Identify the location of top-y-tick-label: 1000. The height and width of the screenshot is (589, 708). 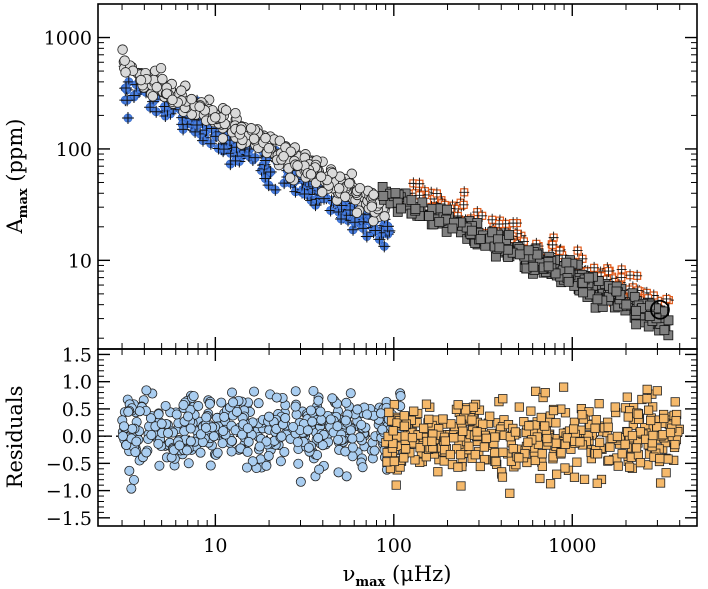
(68, 39).